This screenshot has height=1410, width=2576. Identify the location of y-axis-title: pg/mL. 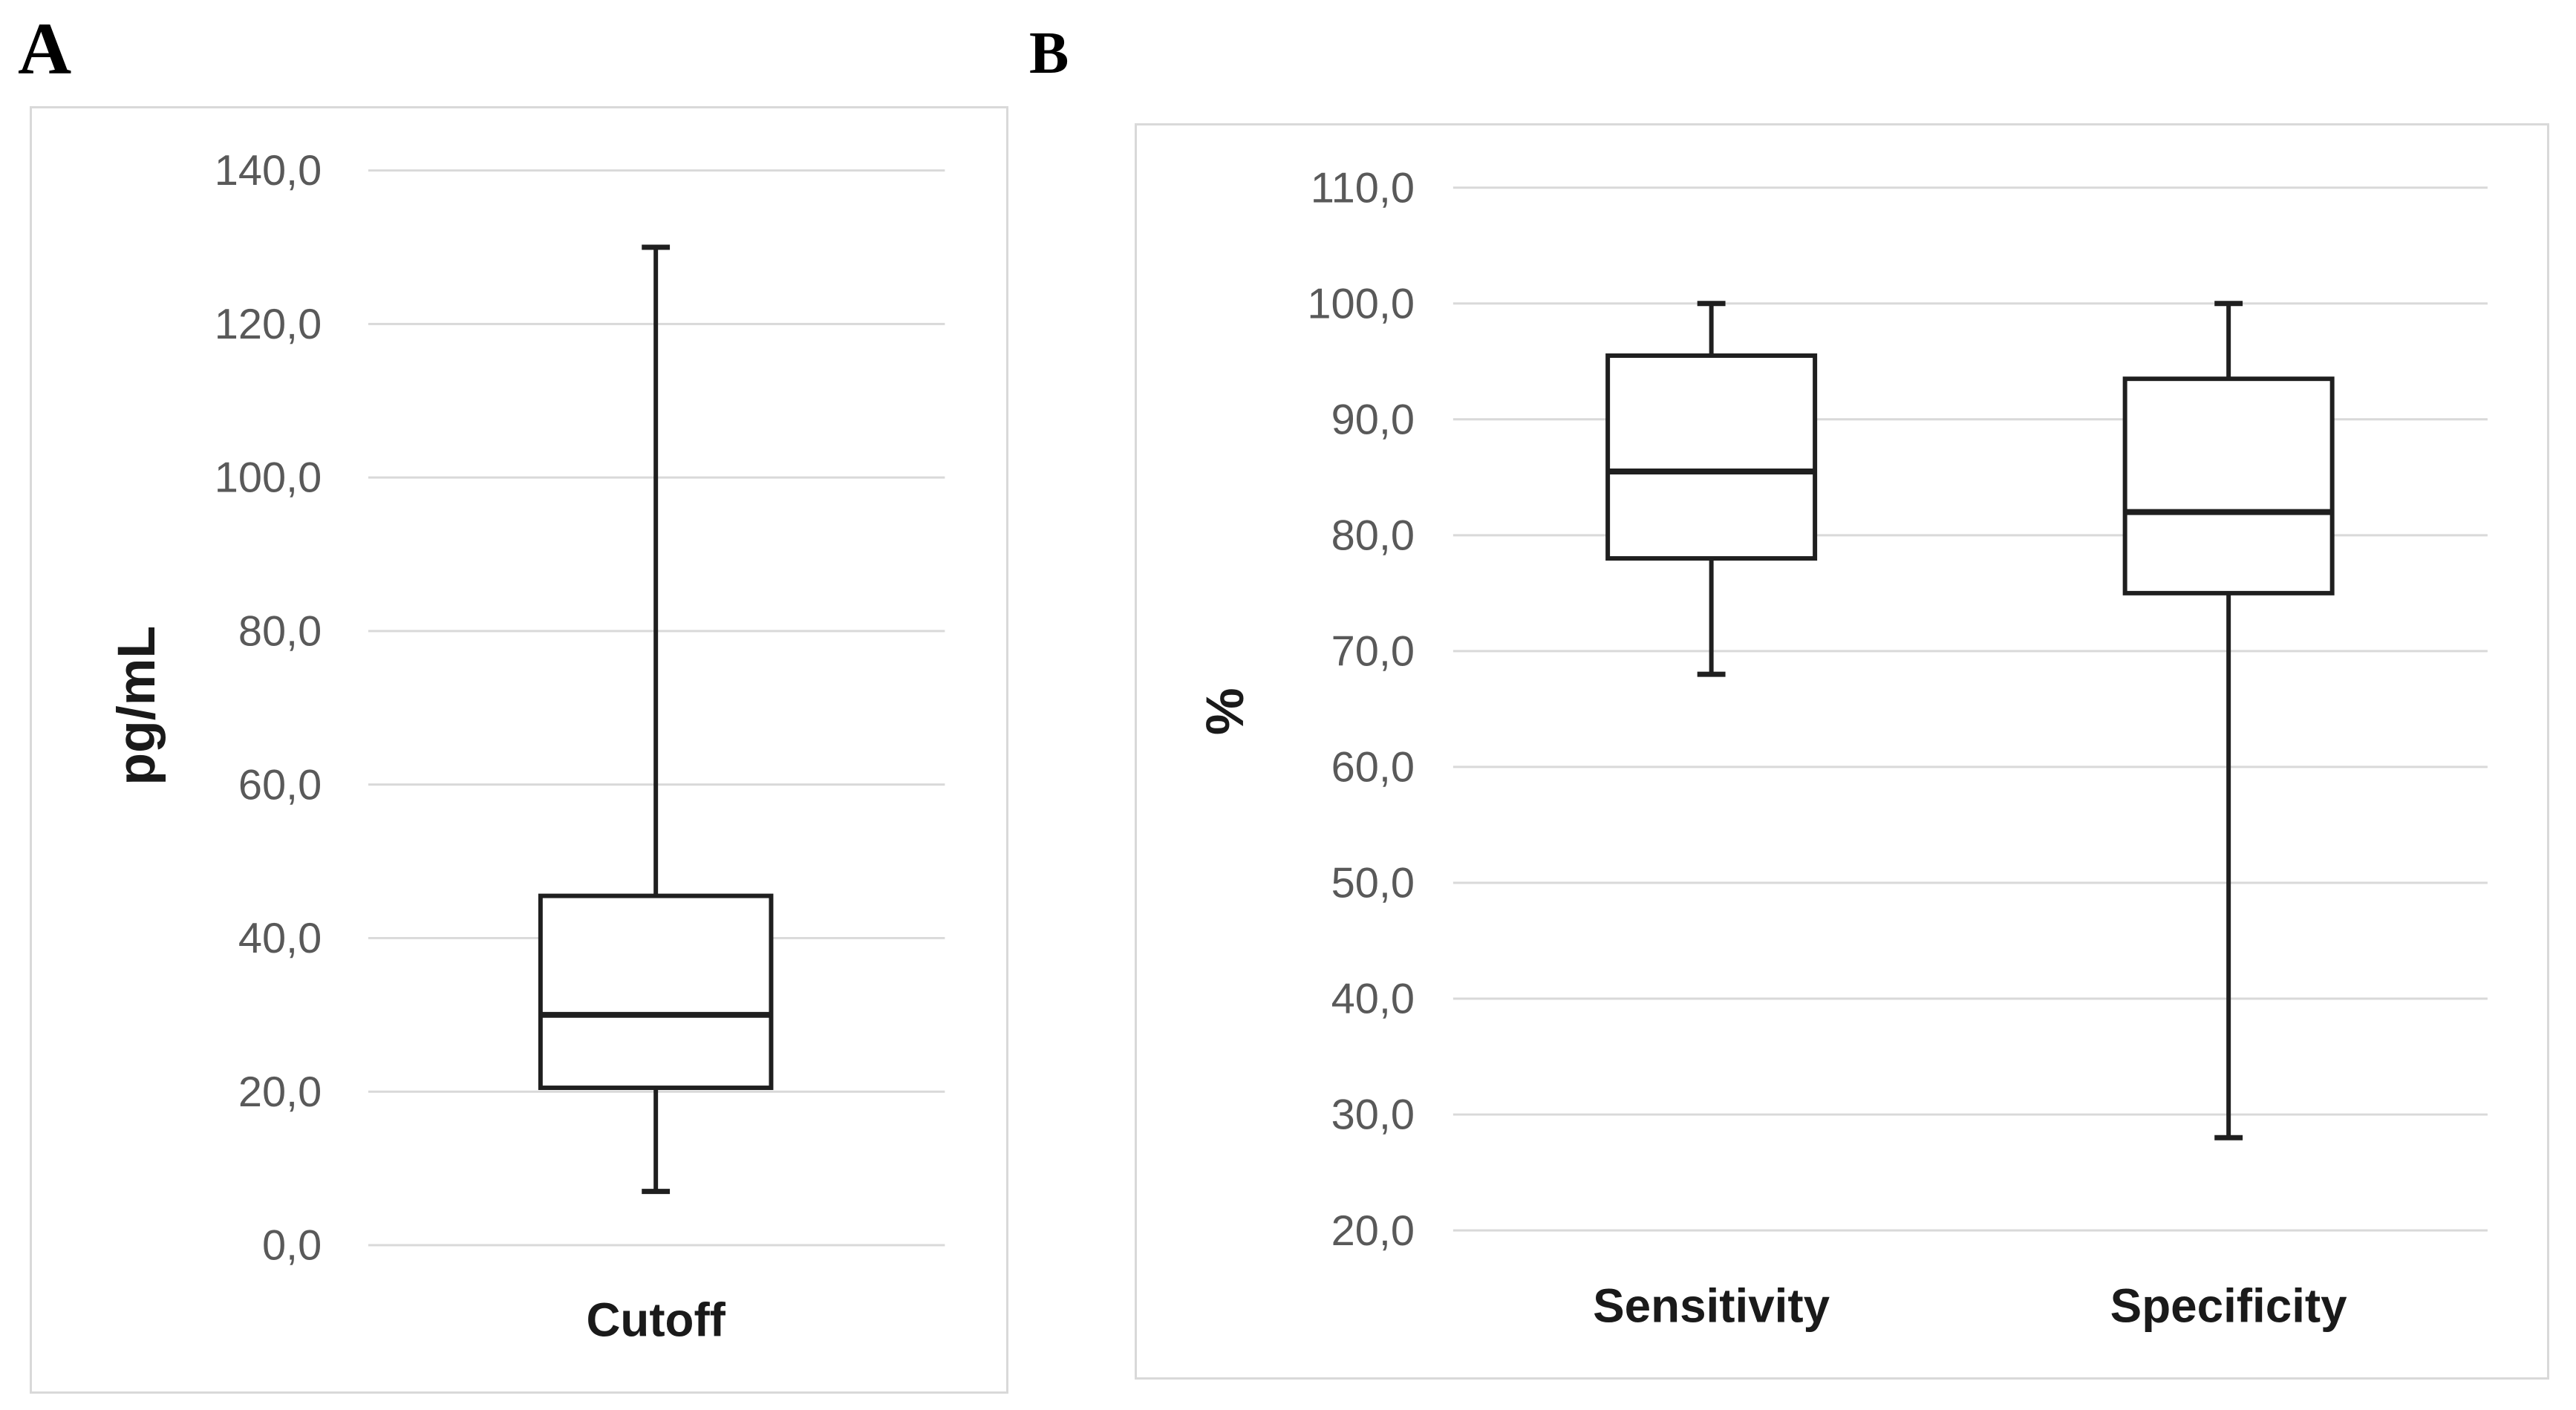
(136, 706).